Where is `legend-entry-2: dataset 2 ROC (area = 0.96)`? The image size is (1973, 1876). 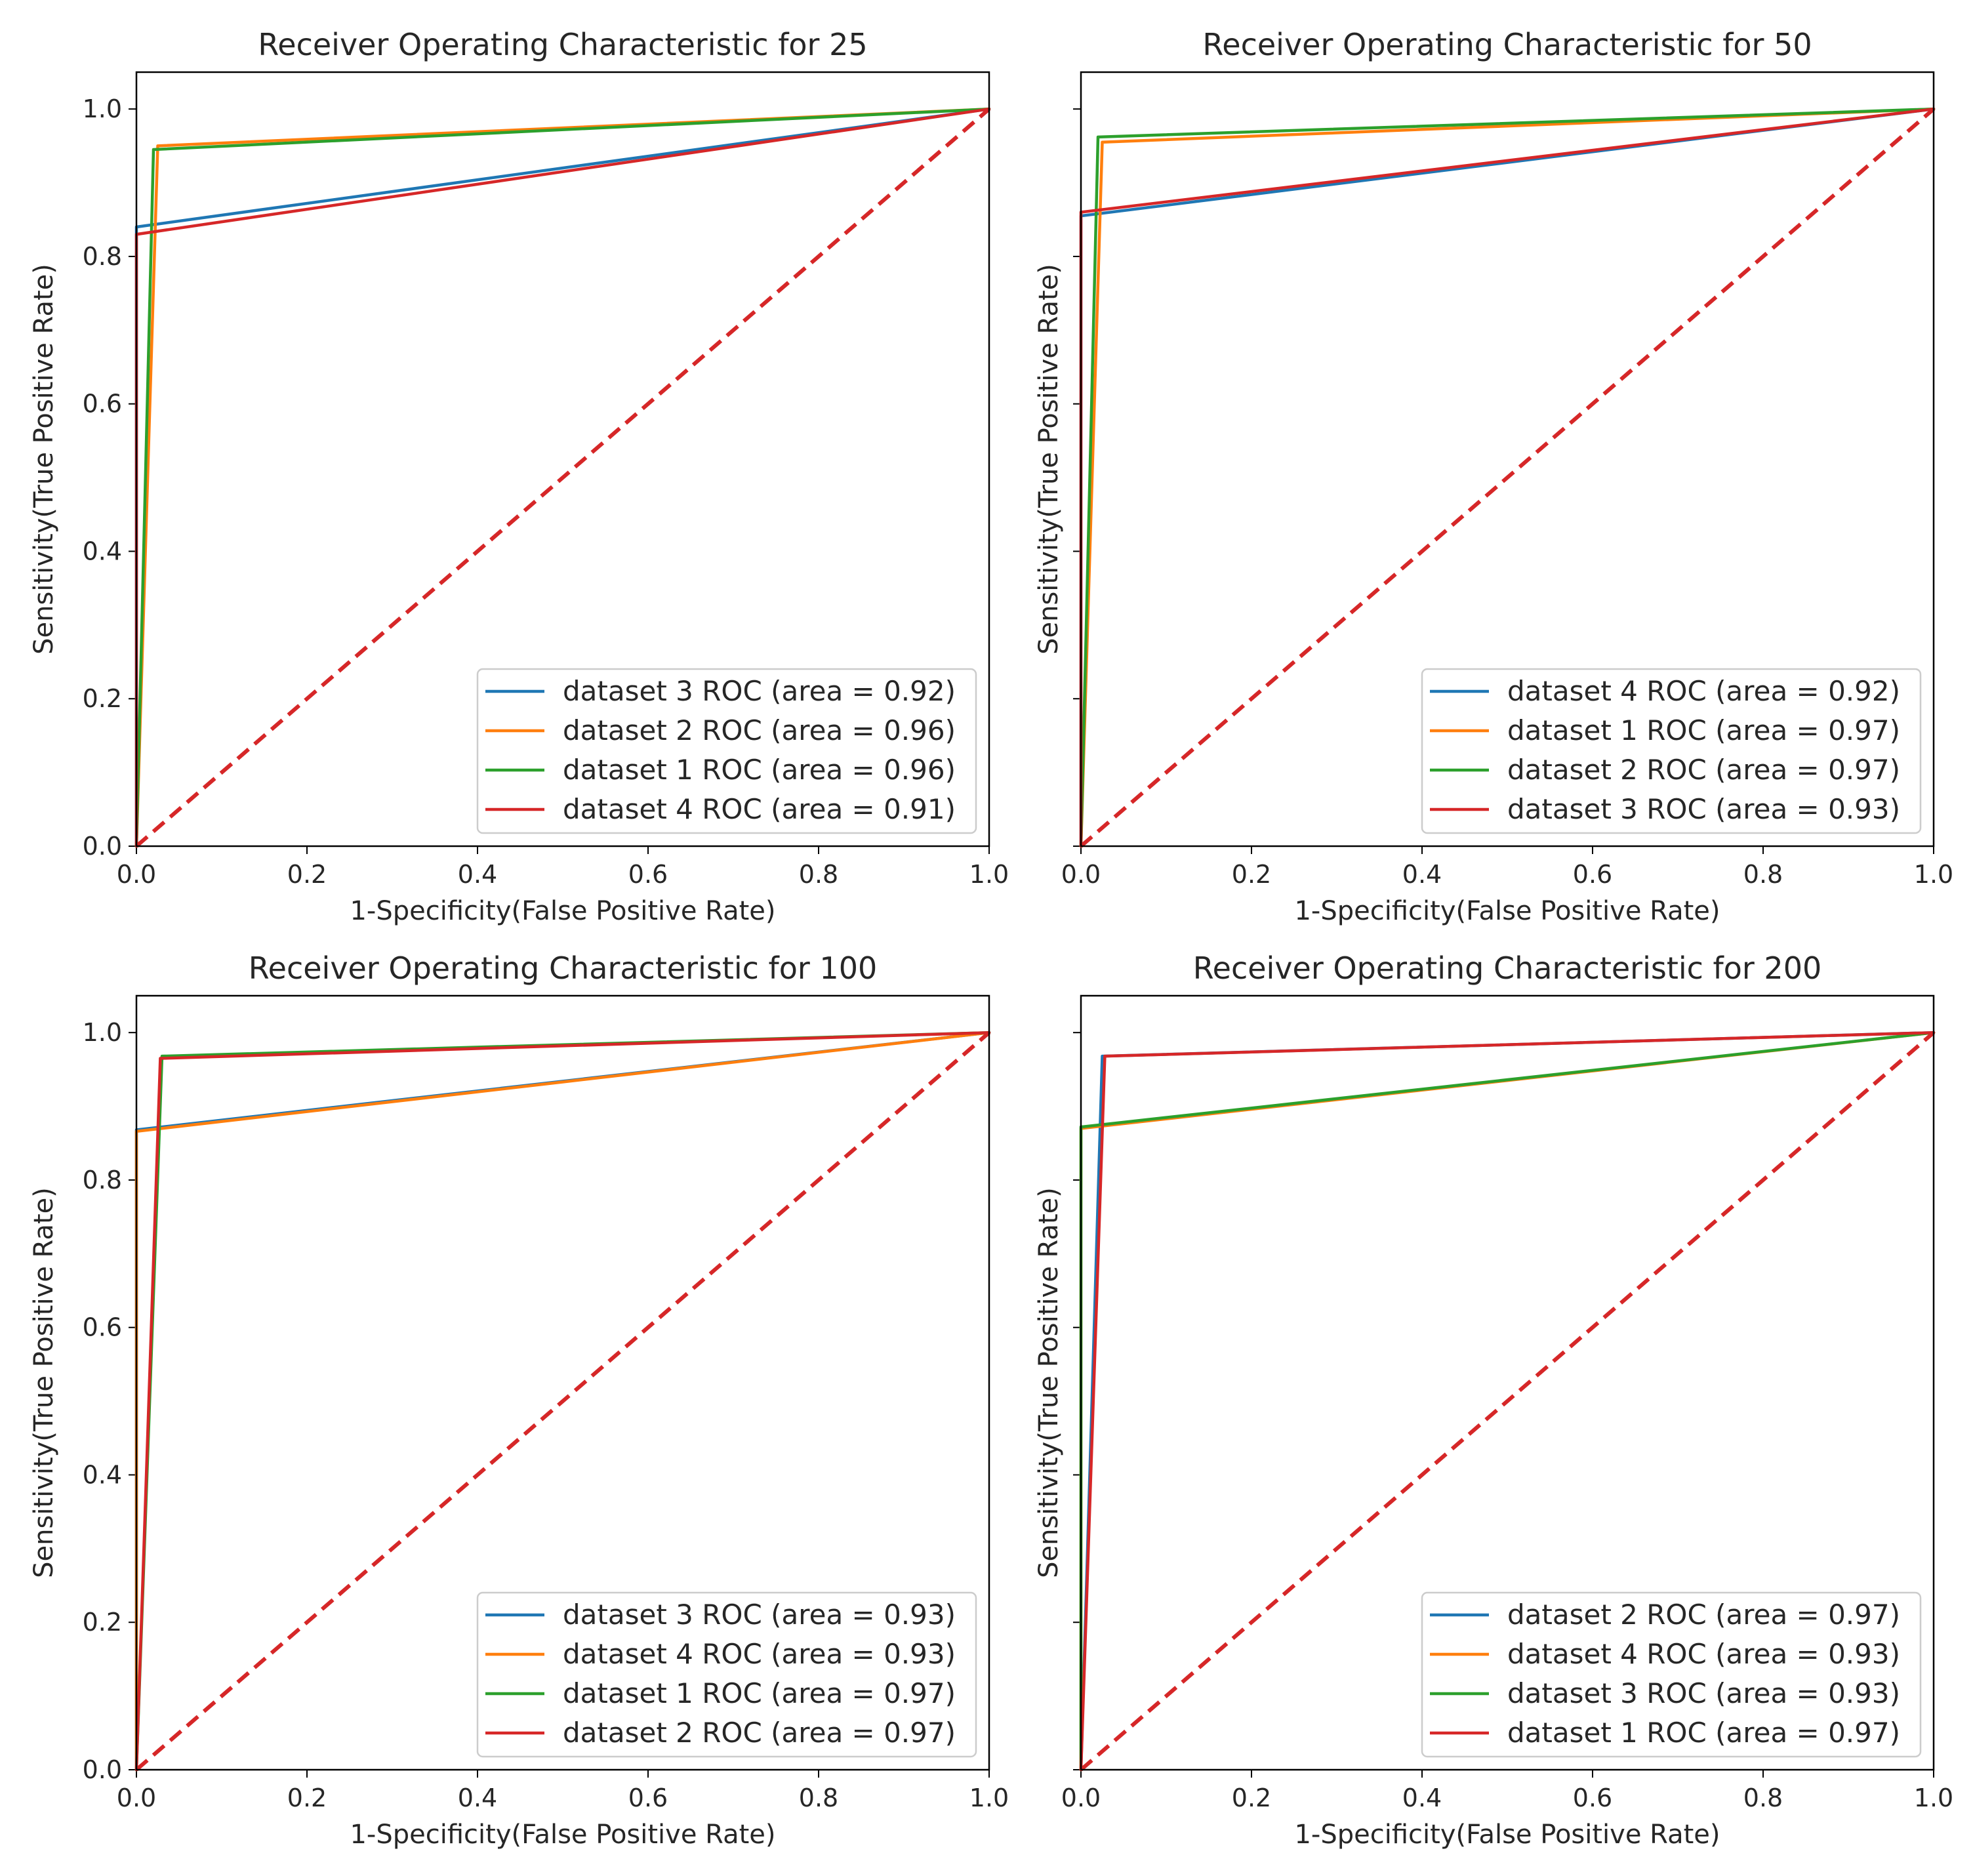 legend-entry-2: dataset 2 ROC (area = 0.96) is located at coordinates (760, 730).